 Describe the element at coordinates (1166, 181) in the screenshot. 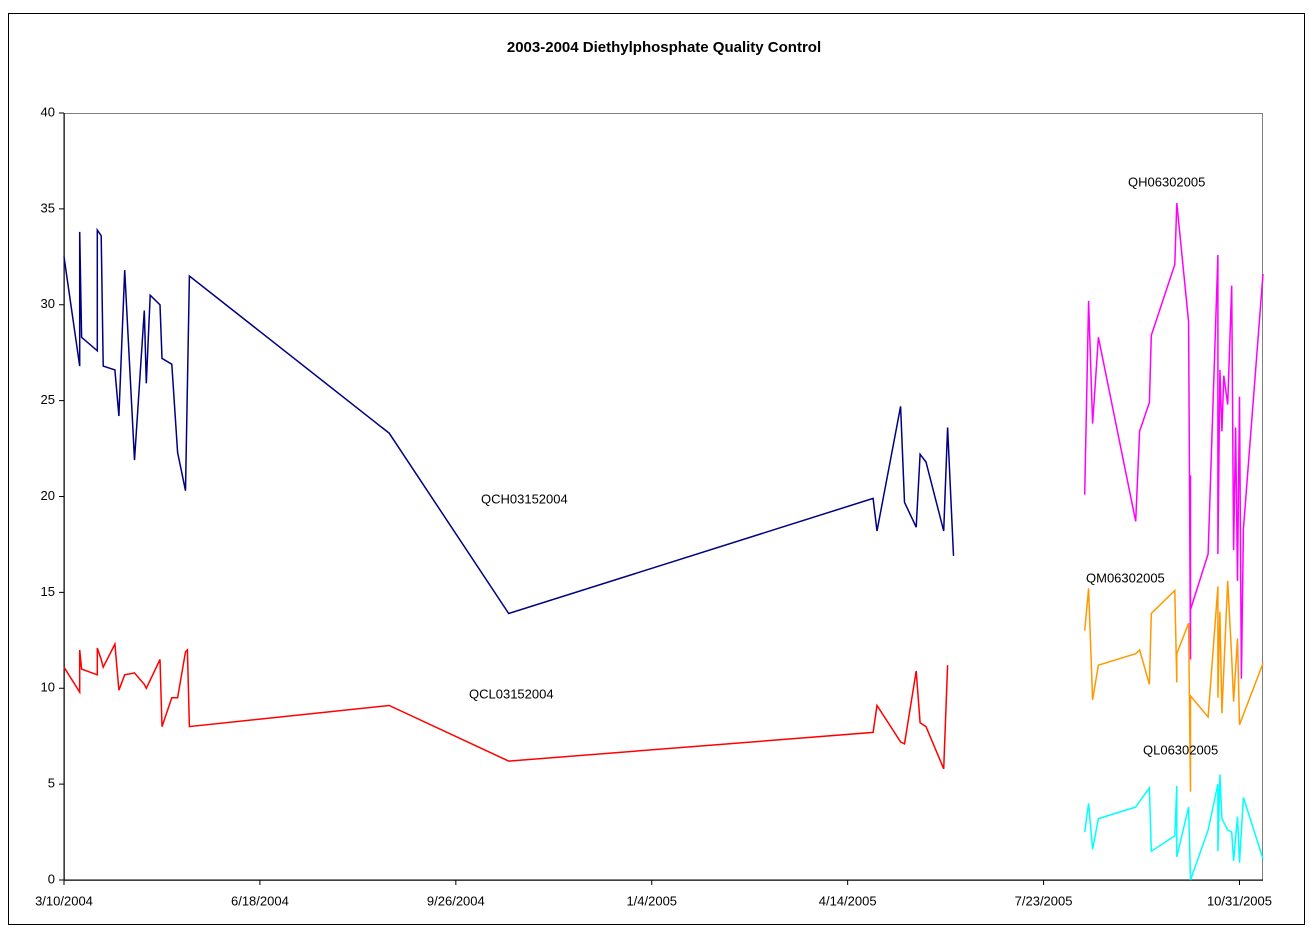

I see `series-label: QH06302005` at that location.